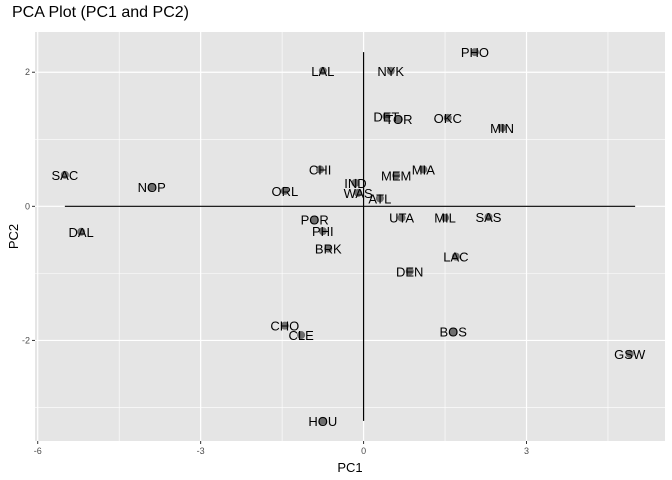 The width and height of the screenshot is (672, 480). I want to click on label-atl: ATL, so click(379, 198).